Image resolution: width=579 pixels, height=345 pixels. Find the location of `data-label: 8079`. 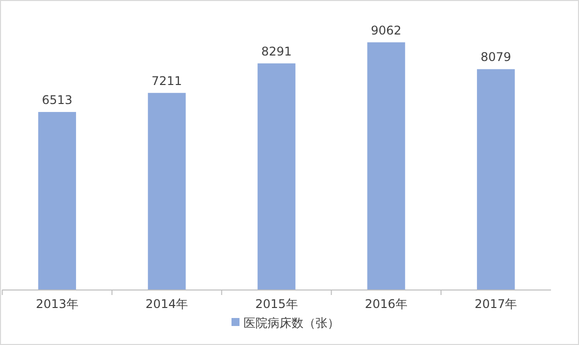

data-label: 8079 is located at coordinates (496, 57).